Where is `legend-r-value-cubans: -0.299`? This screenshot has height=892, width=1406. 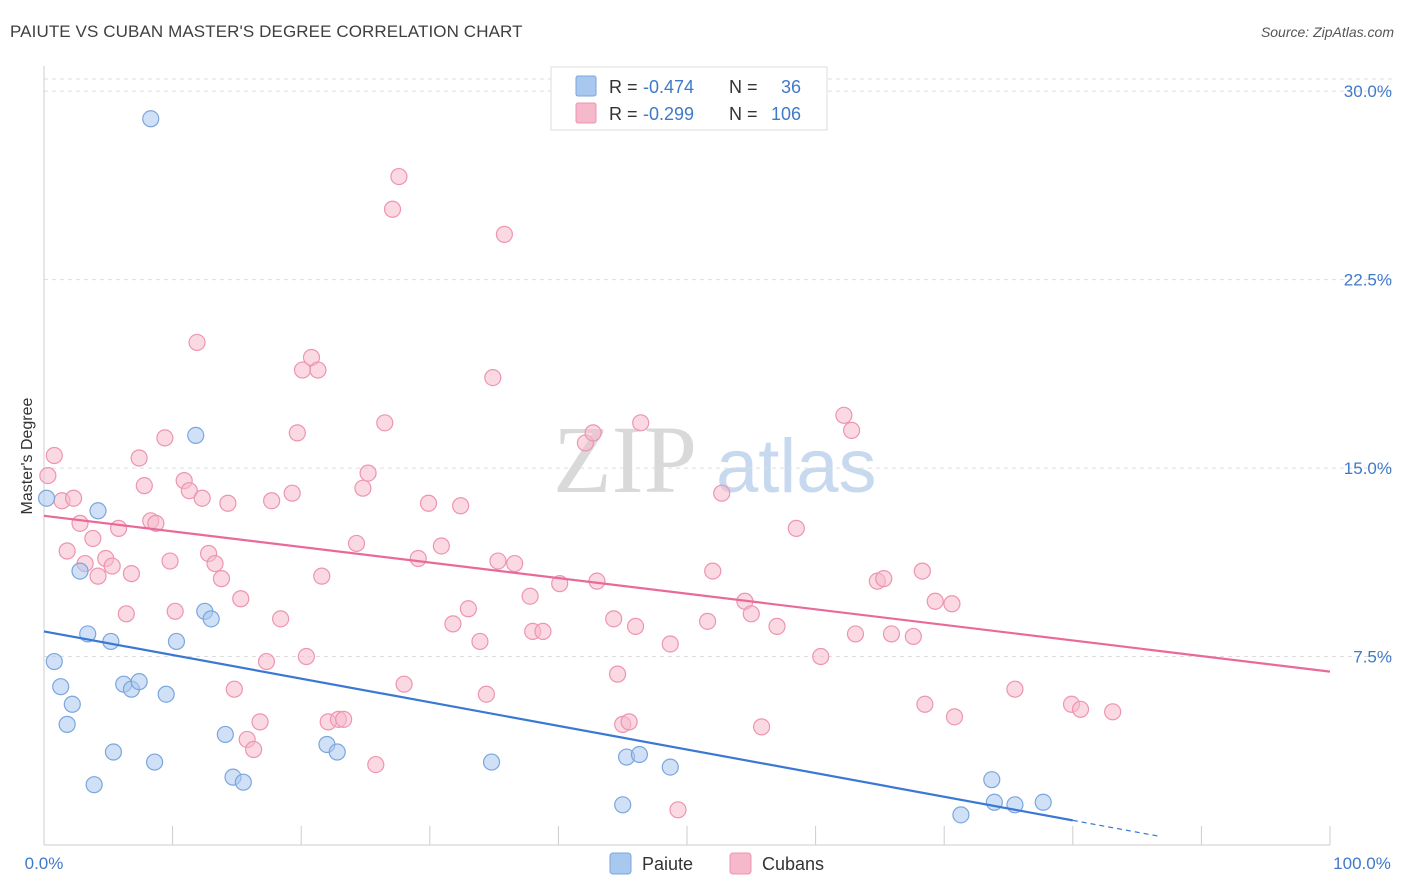
legend-r-value-cubans: -0.299 is located at coordinates (668, 114).